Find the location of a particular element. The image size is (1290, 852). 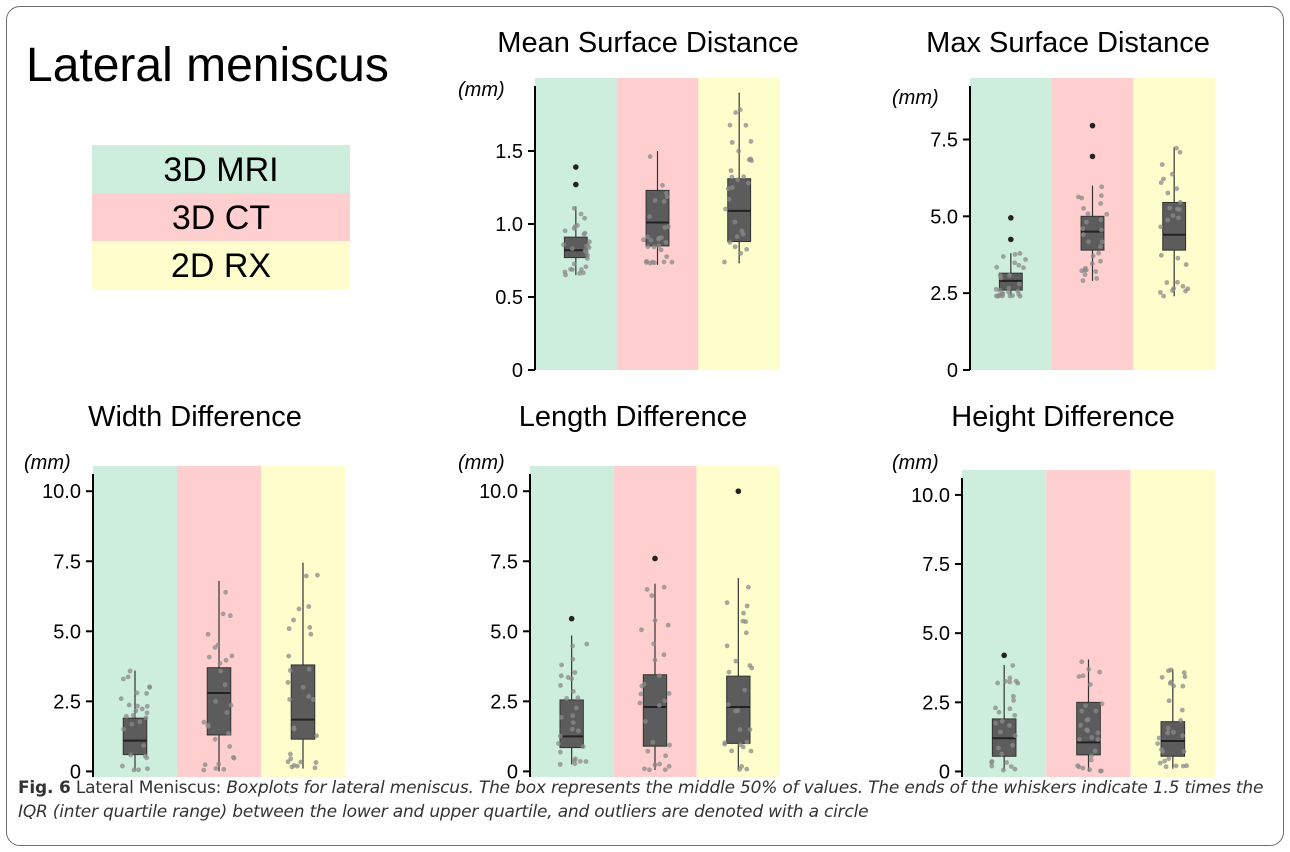

legend-item-3d-mri: 3D MRI is located at coordinates (221, 169).